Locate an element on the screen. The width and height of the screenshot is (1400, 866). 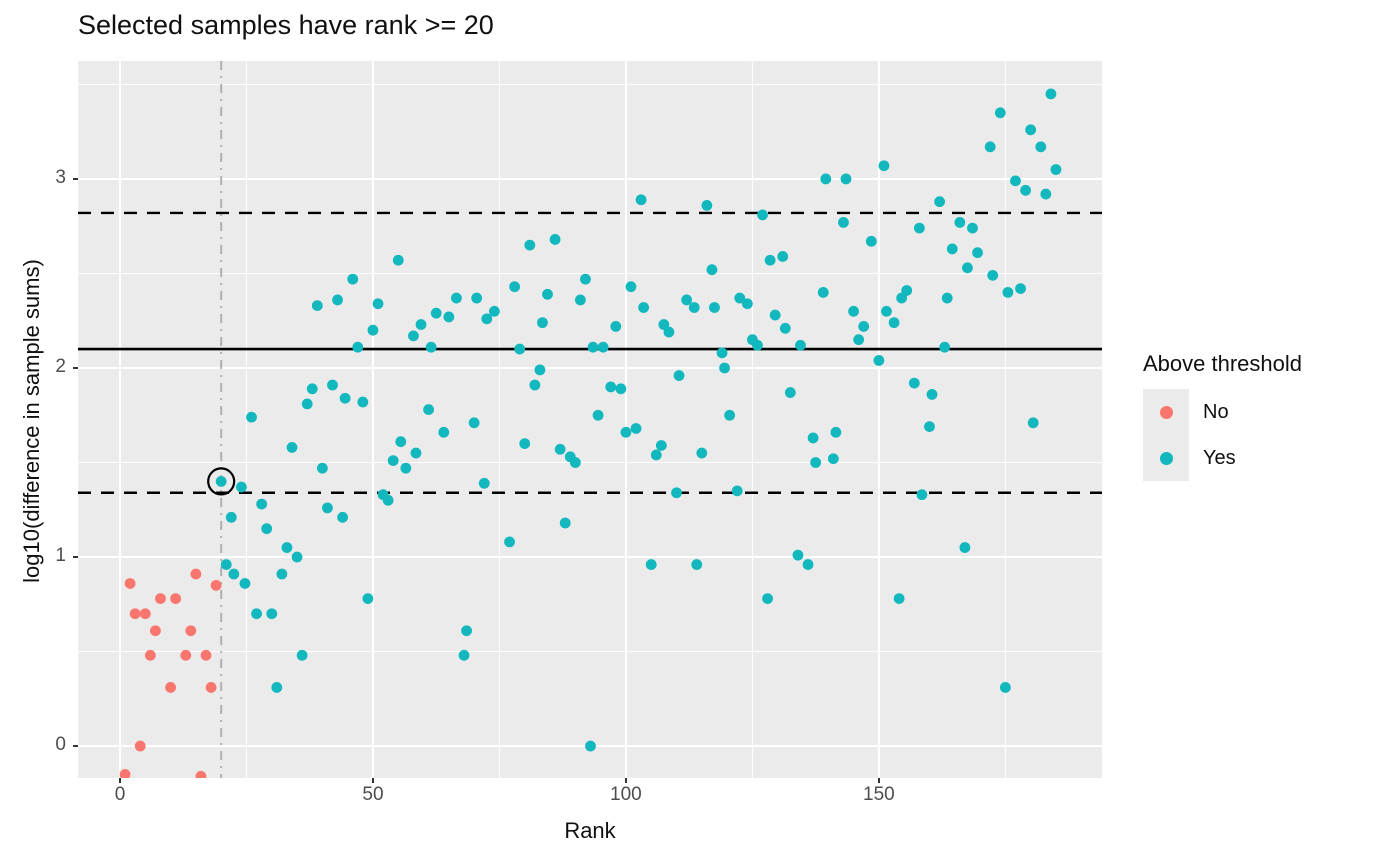
legend-key-no is located at coordinates (1166, 412).